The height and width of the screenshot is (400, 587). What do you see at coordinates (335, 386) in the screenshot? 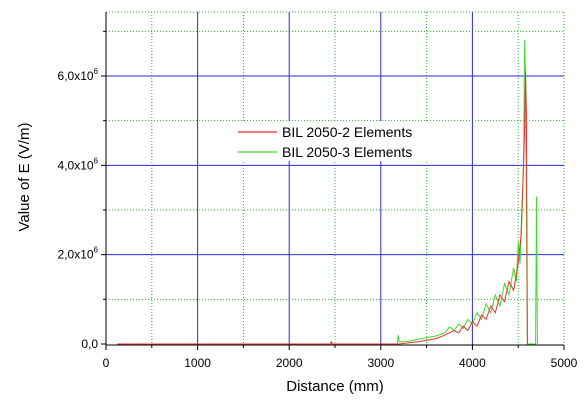
I see `x-axis-title: Distance (mm)` at bounding box center [335, 386].